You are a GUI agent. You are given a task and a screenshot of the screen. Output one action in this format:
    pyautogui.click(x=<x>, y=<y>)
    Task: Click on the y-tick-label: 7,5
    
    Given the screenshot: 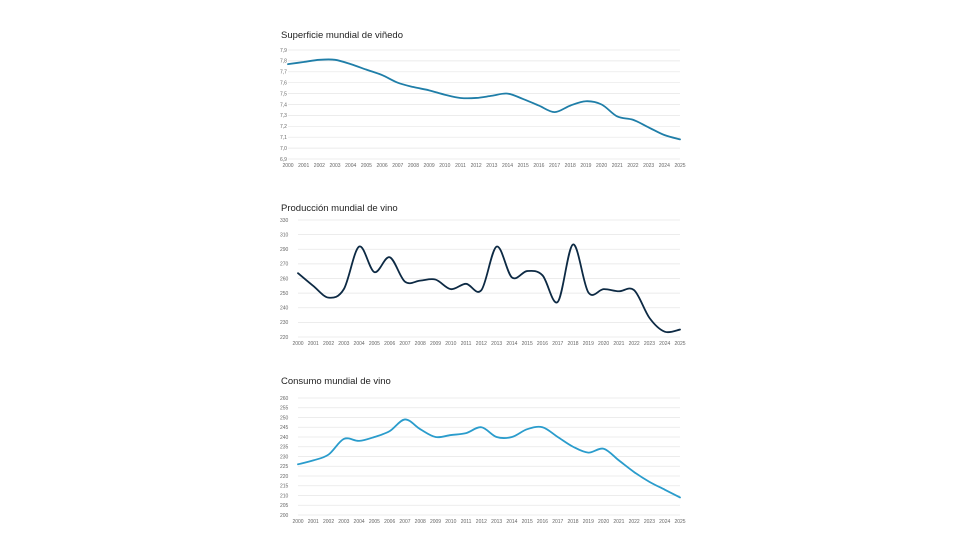 What is the action you would take?
    pyautogui.click(x=283, y=94)
    